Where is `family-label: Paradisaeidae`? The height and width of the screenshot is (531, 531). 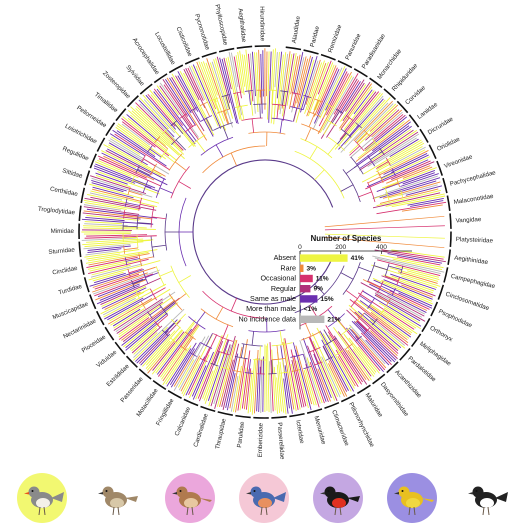 family-label: Paradisaeidae is located at coordinates (374, 51).